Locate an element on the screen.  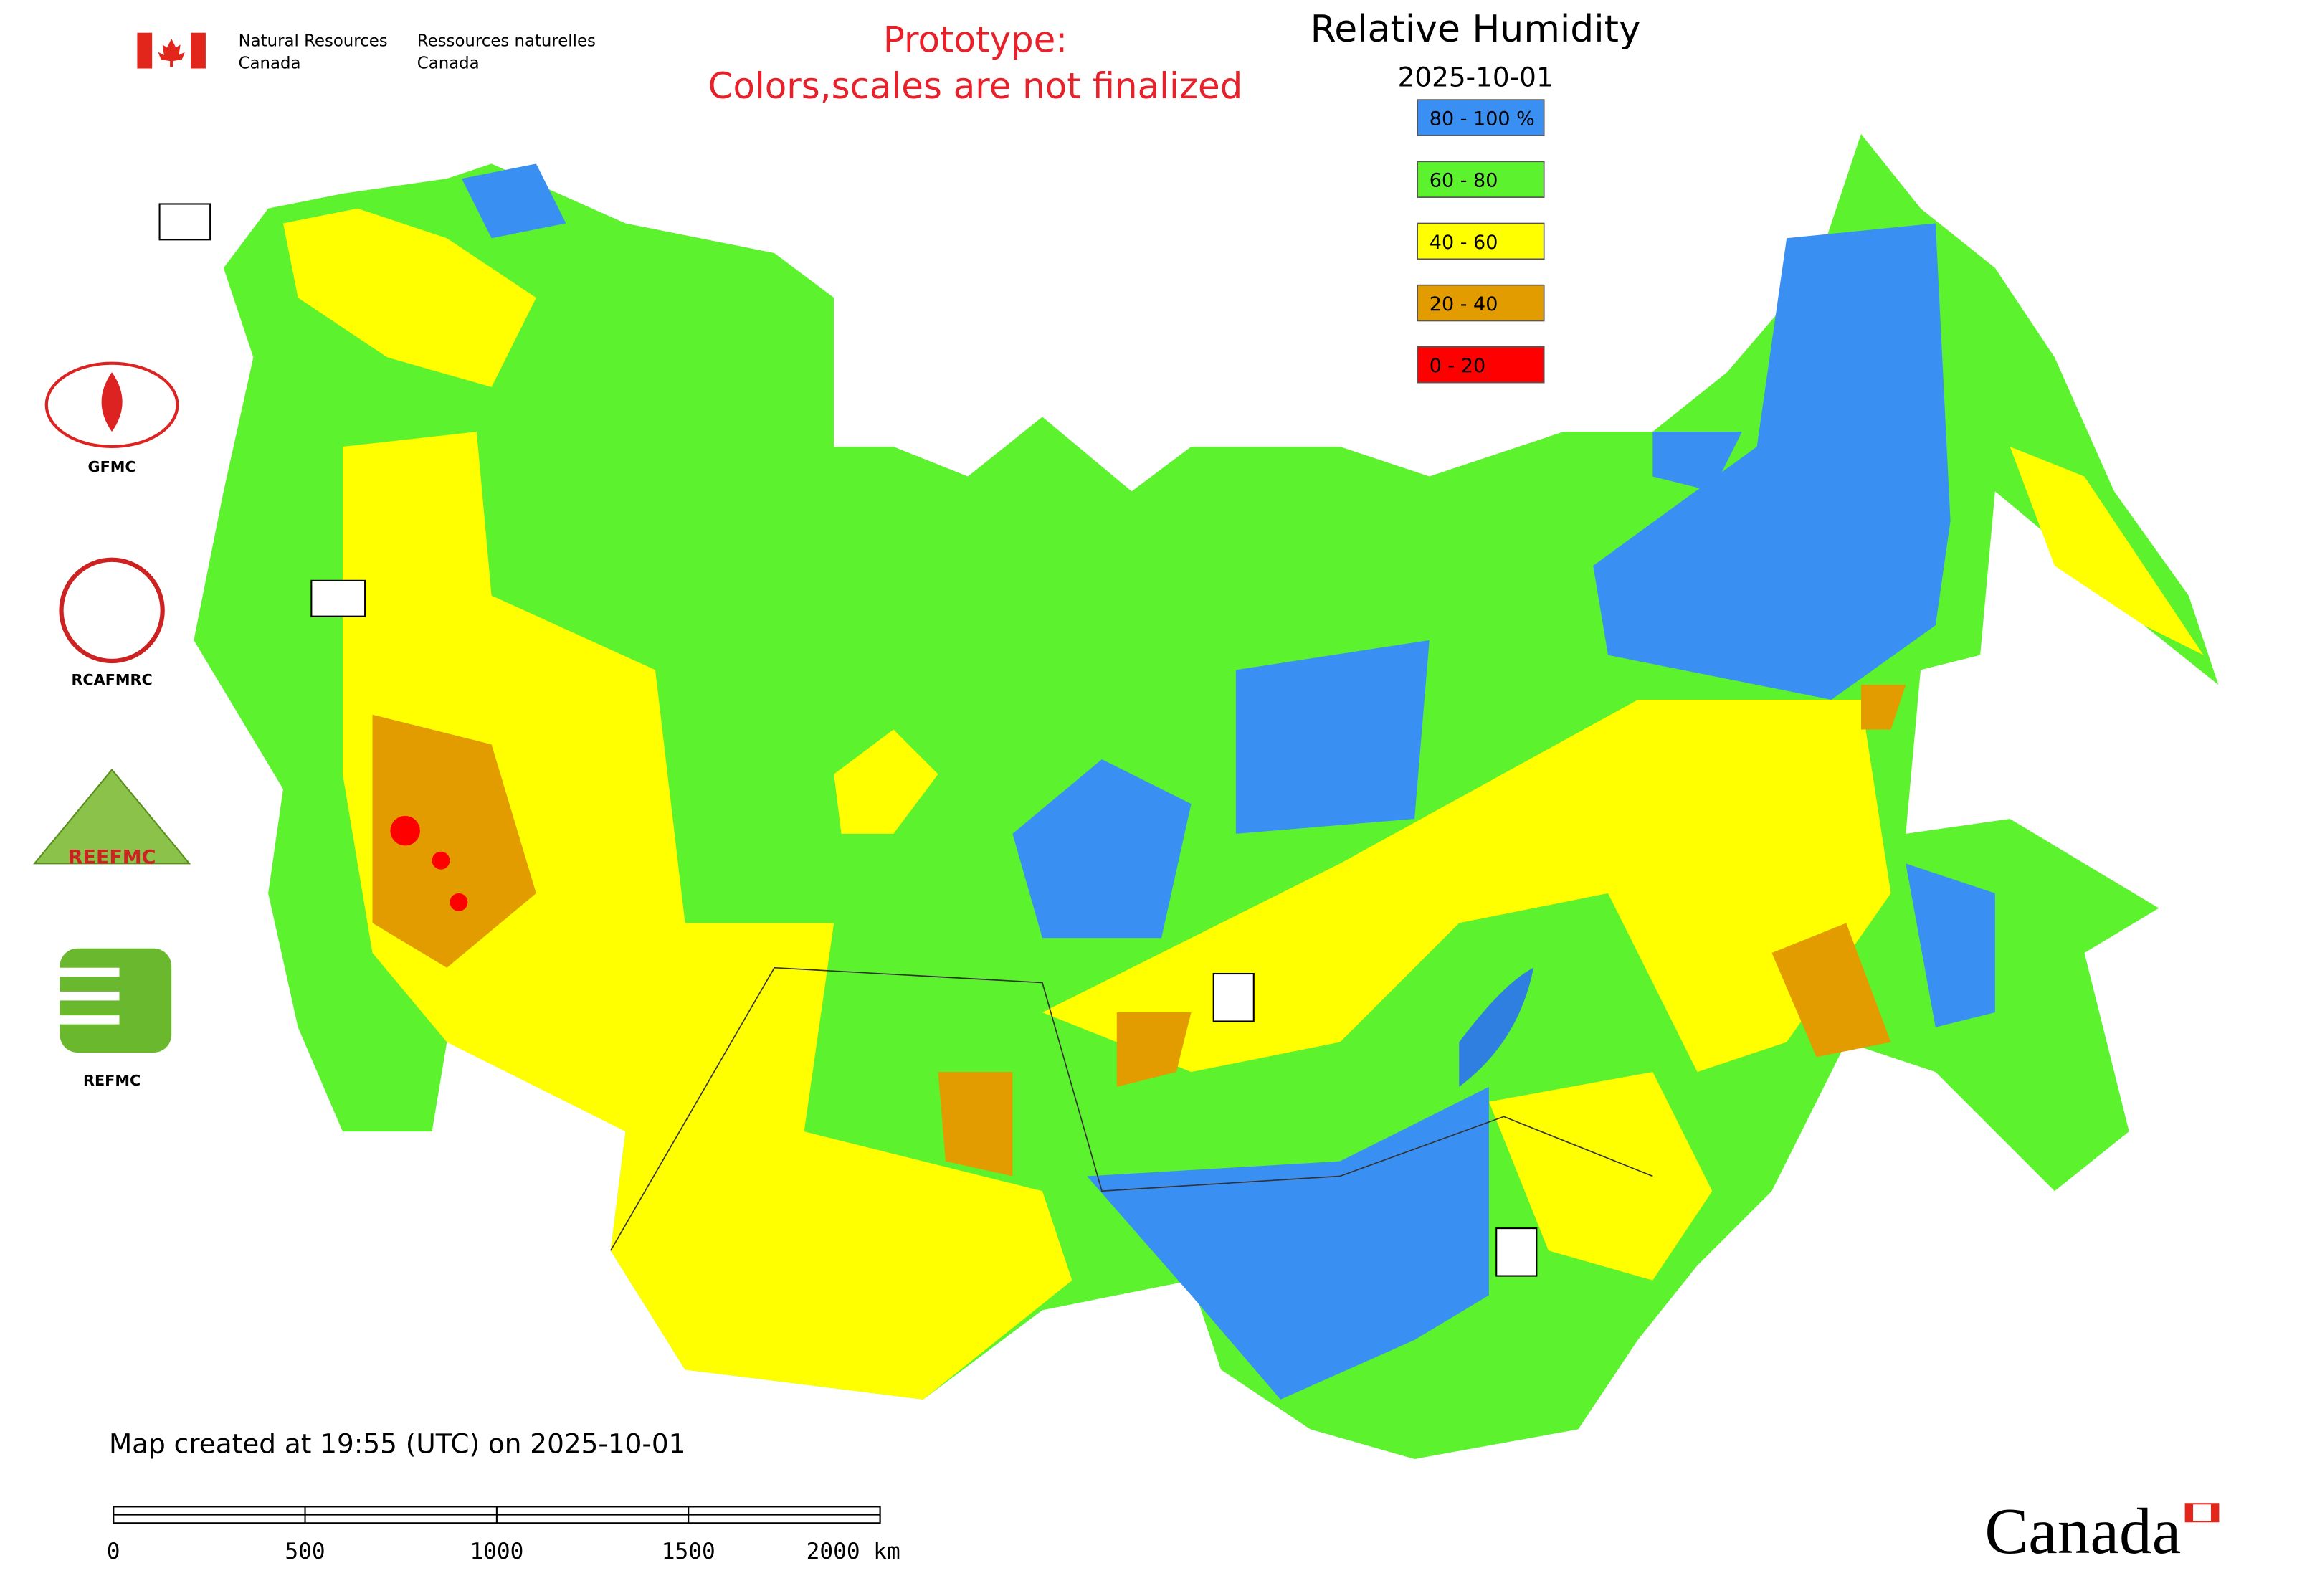
prototype-note: Prototype: is located at coordinates (975, 40).